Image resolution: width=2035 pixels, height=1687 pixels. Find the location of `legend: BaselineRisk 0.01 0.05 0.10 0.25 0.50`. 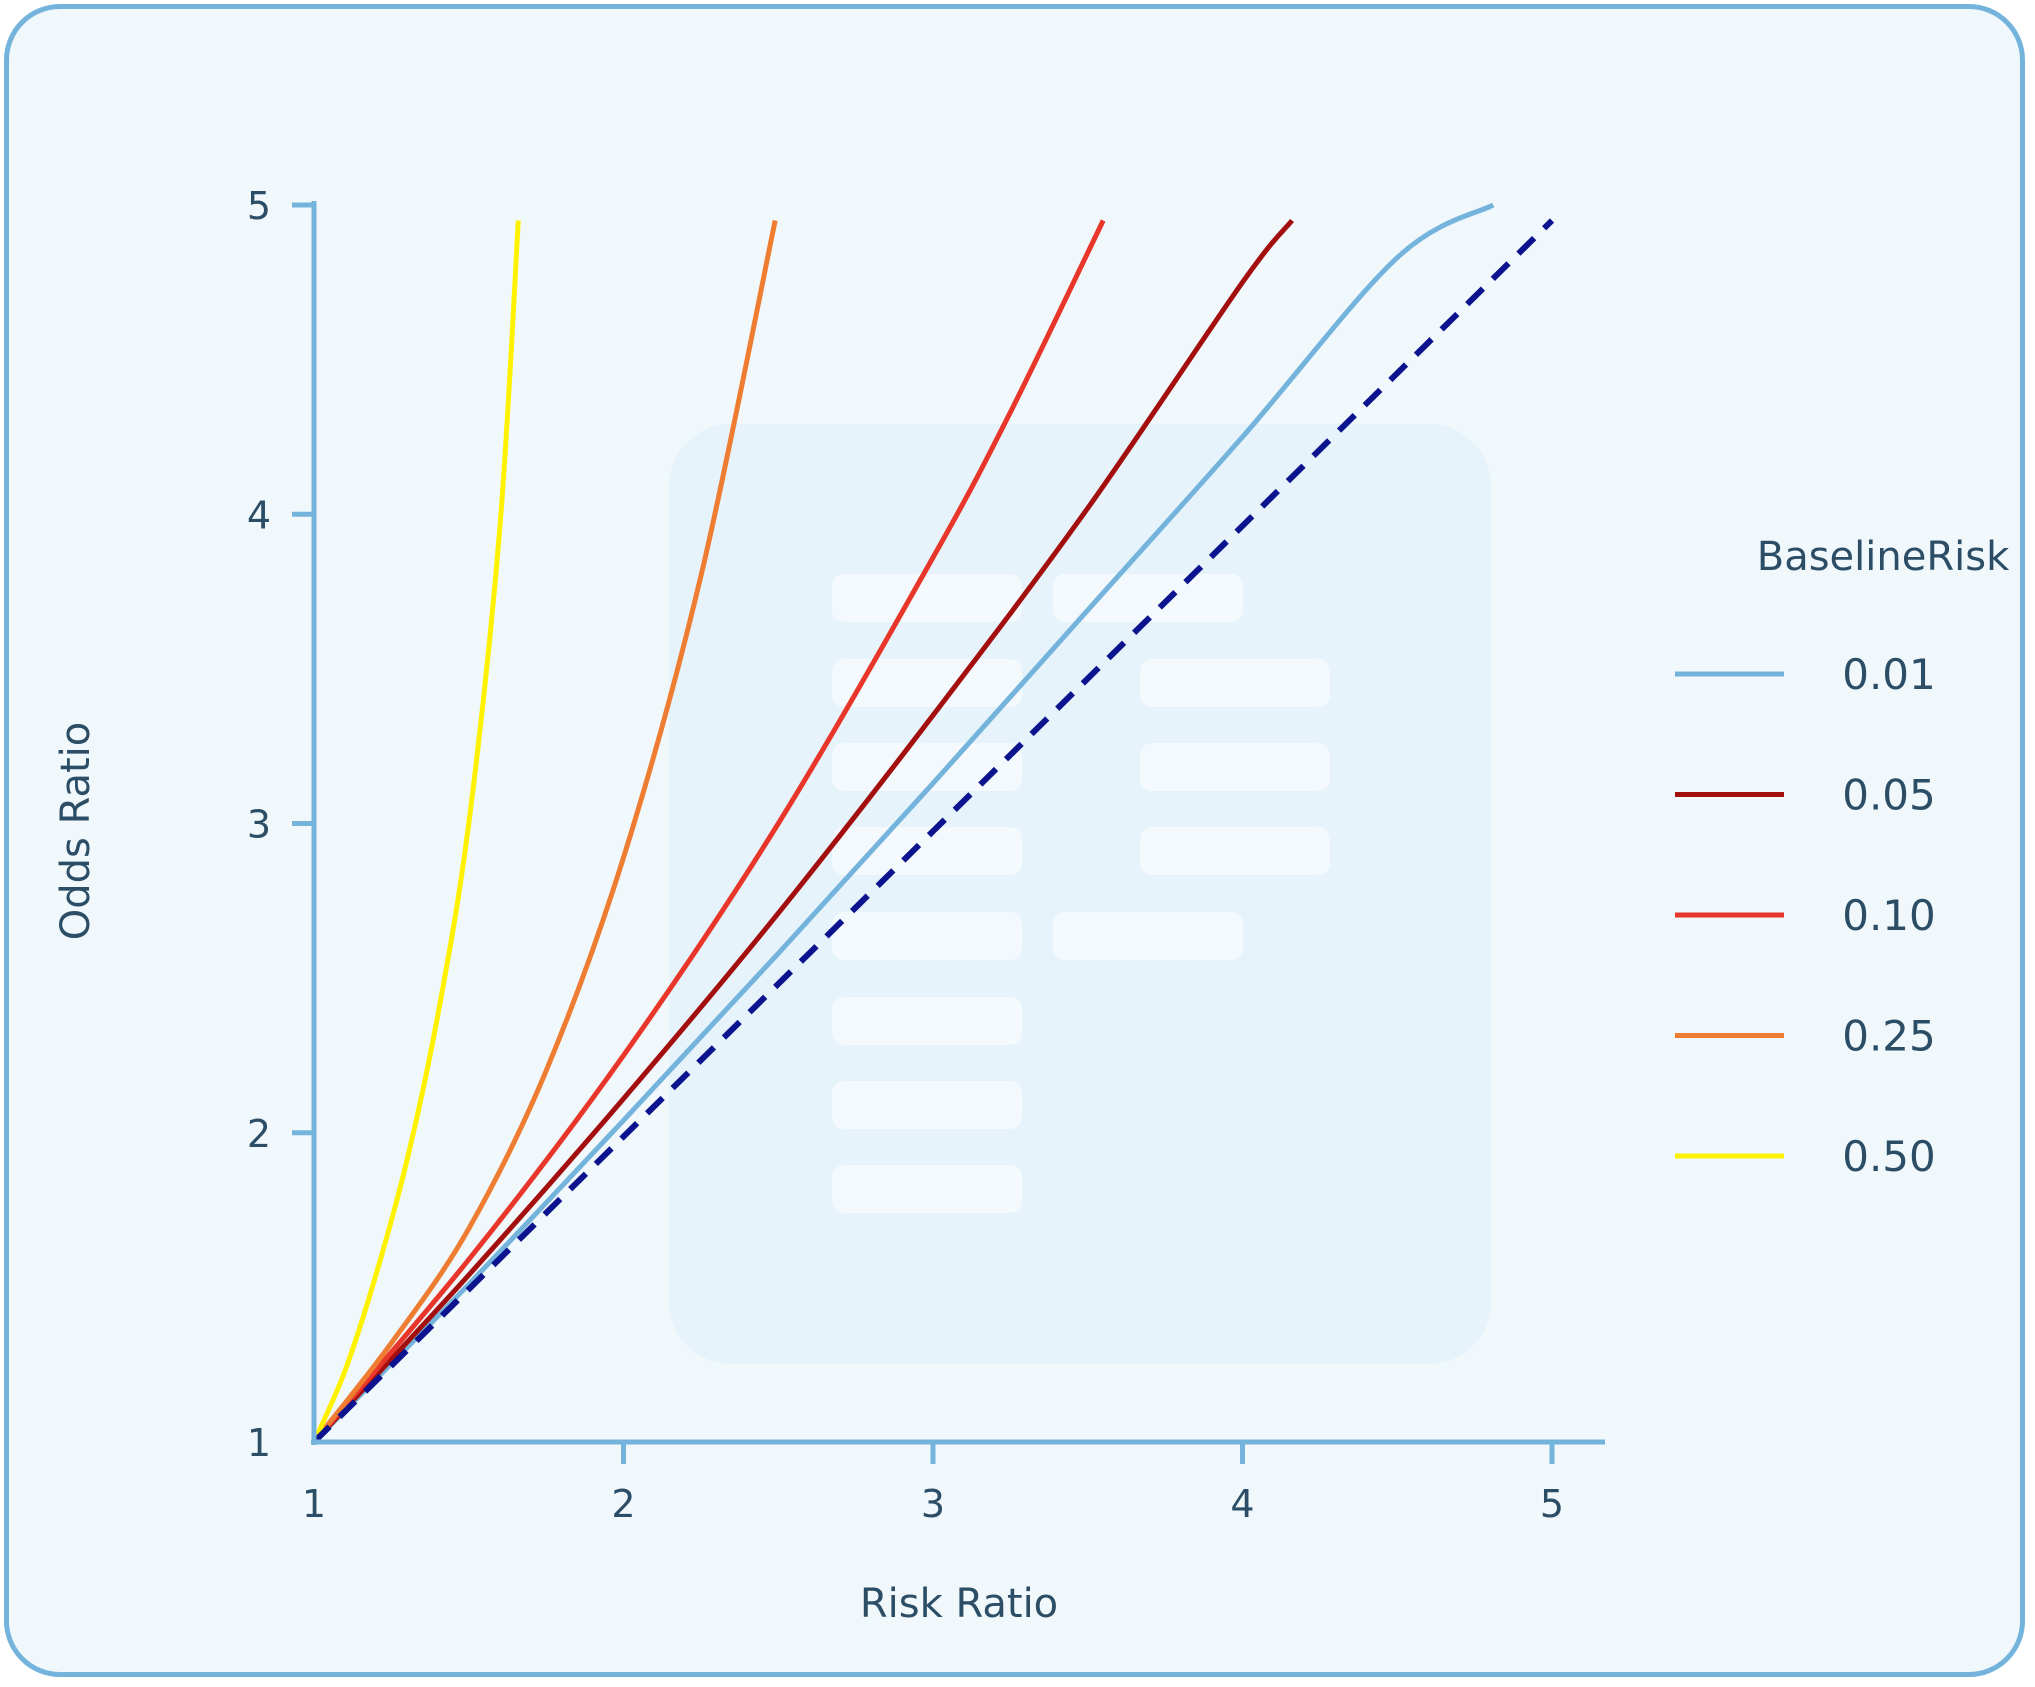

legend: BaselineRisk 0.01 0.05 0.10 0.25 0.50 is located at coordinates (1842, 857).